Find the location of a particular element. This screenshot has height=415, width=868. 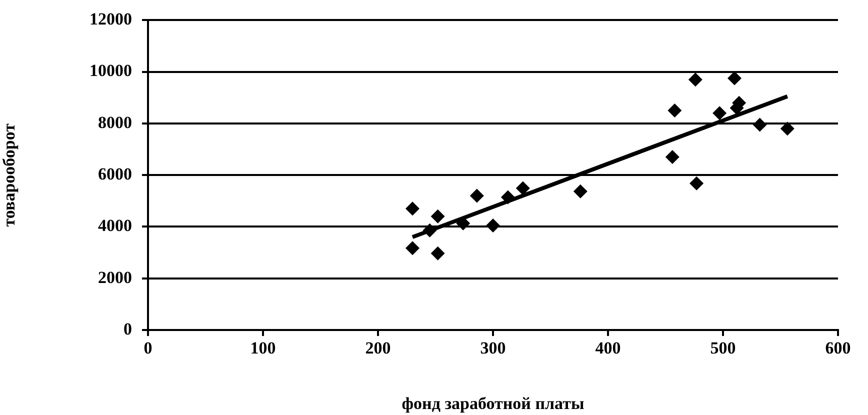

y-tick-label: 0 is located at coordinates (128, 328).